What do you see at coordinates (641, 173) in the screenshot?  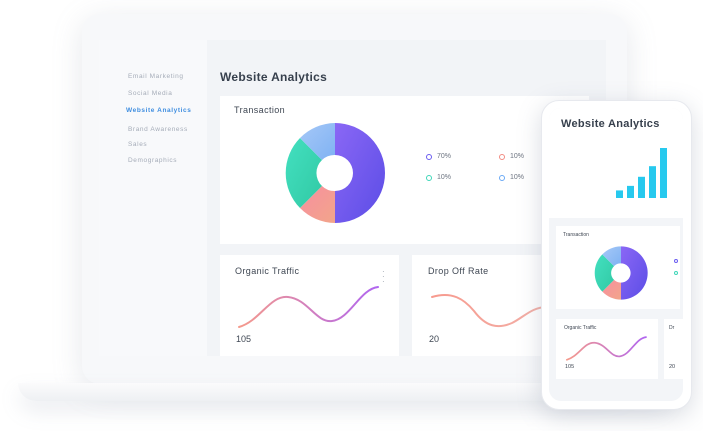 I see `mobile-bar-chart` at bounding box center [641, 173].